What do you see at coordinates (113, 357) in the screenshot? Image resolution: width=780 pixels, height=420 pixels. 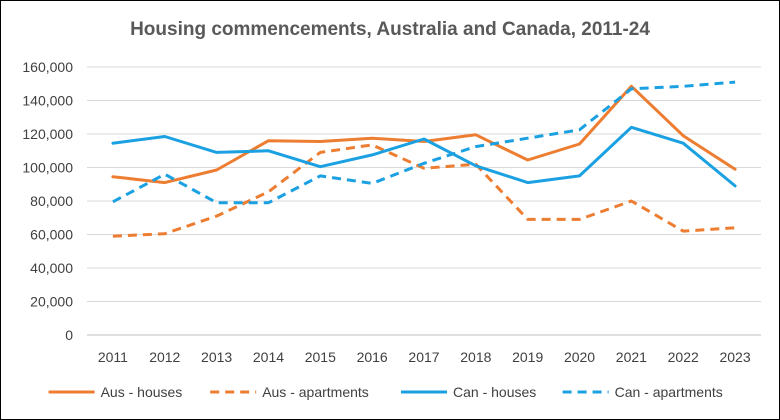 I see `x-tick-label: 2011` at bounding box center [113, 357].